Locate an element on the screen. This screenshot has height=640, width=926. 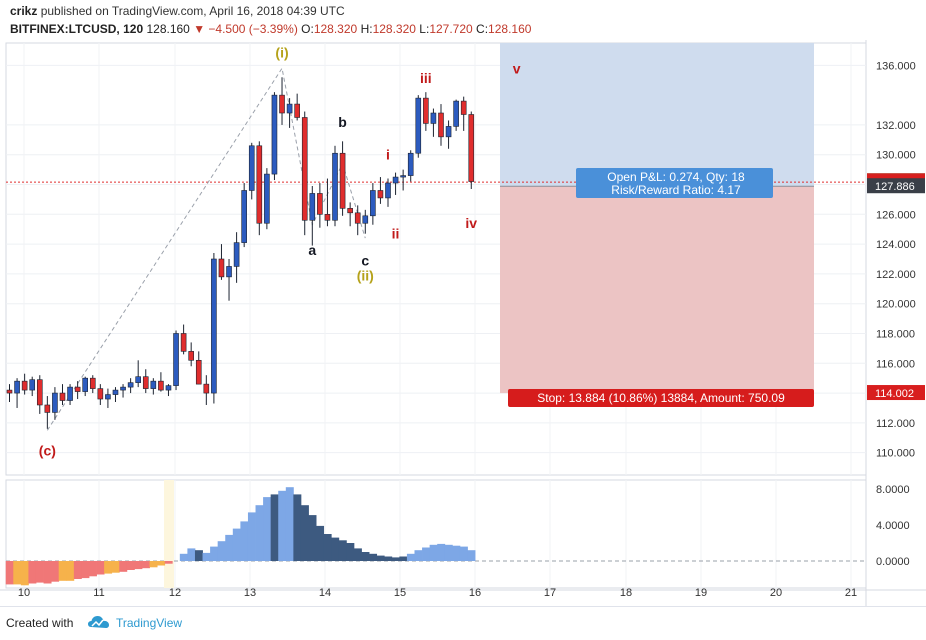
last-price: 128.160 is located at coordinates (168, 29).